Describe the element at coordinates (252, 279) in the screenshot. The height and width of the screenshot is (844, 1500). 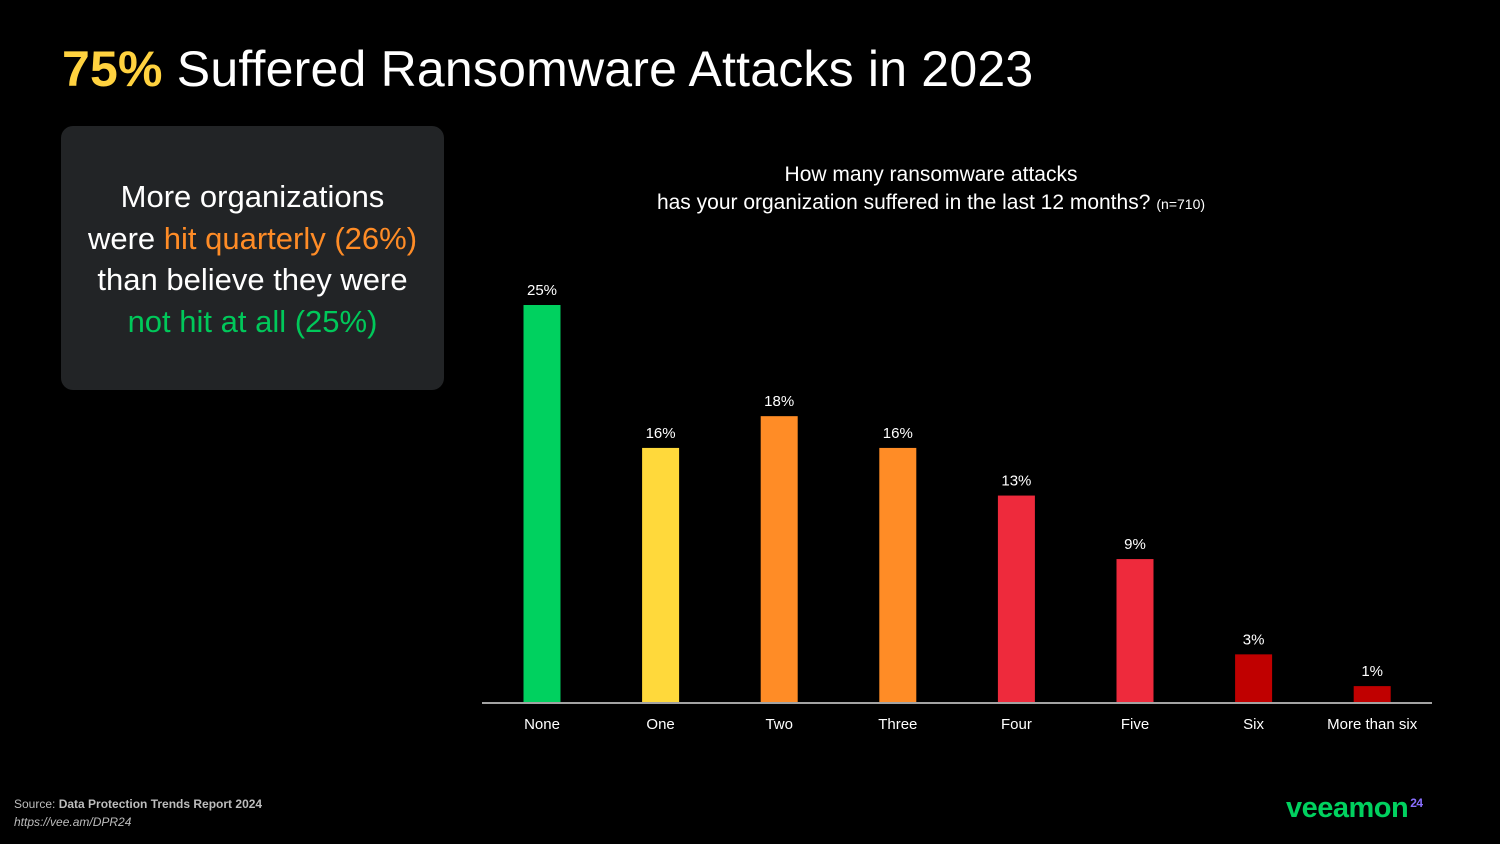
I see `callout-line-3: than believe they were` at that location.